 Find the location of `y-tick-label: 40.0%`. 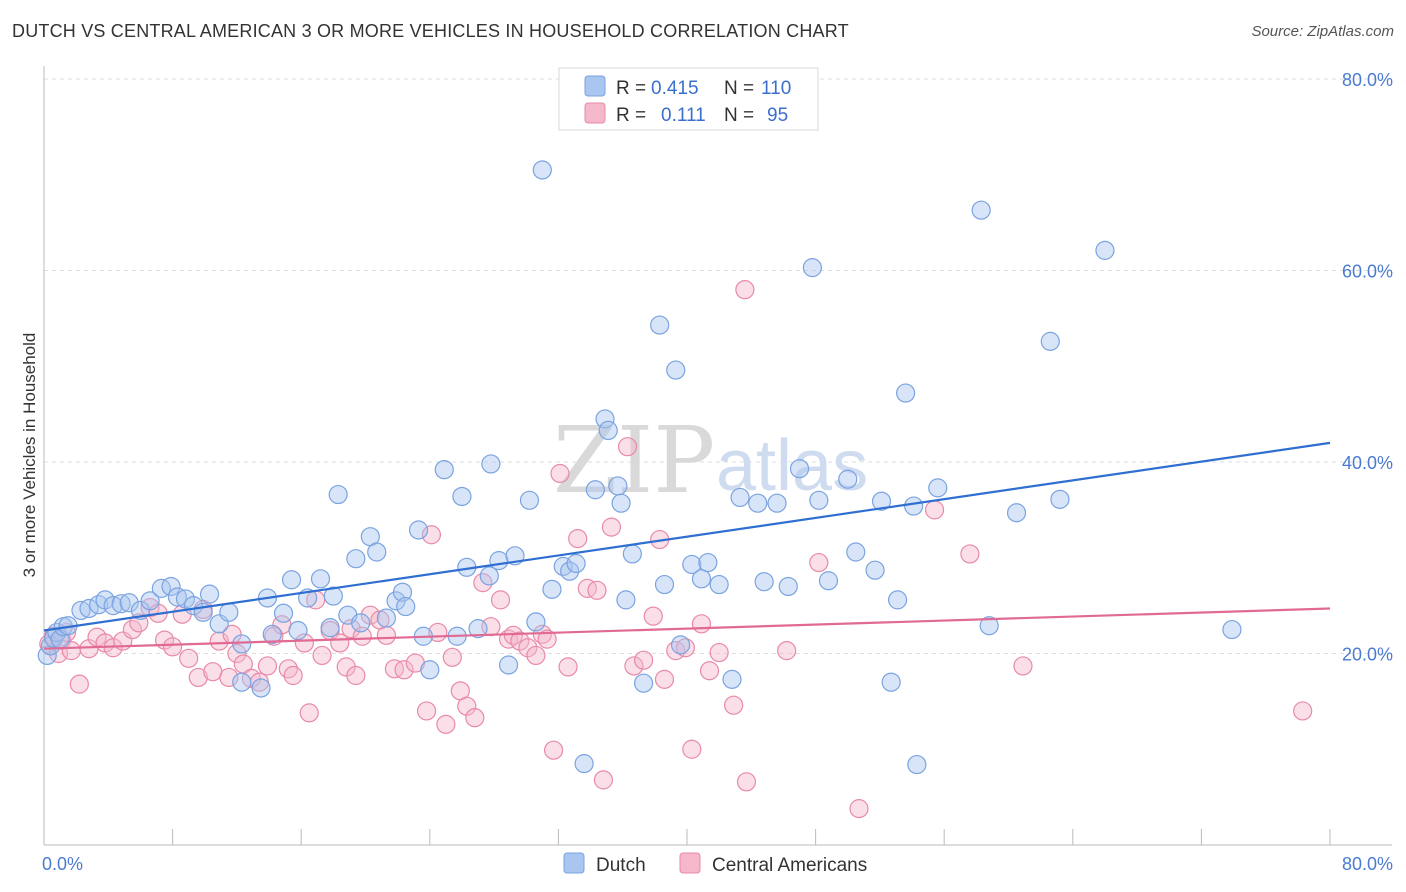

y-tick-label: 40.0% is located at coordinates (1367, 463).